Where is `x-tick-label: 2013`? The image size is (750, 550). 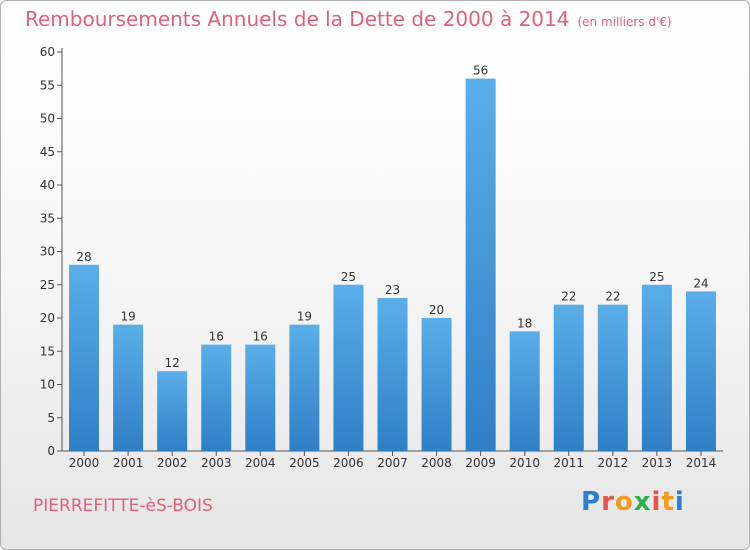
x-tick-label: 2013 is located at coordinates (657, 463).